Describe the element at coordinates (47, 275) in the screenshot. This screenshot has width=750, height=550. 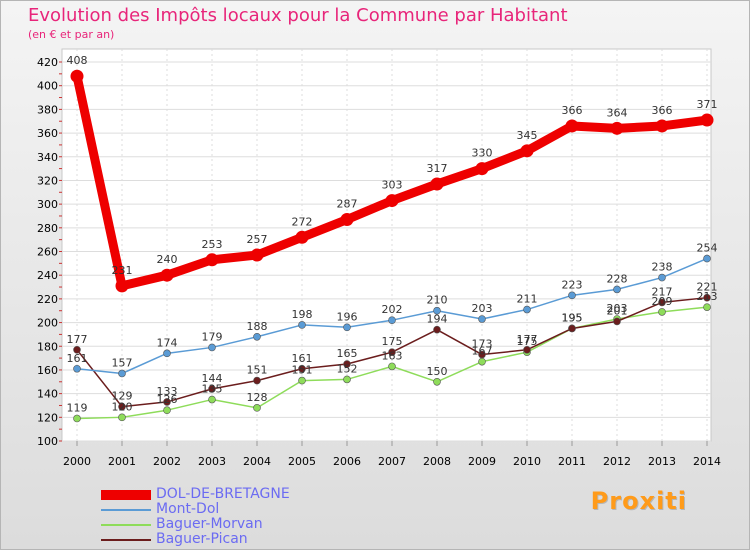
I see `y-tick-label: 240` at that location.